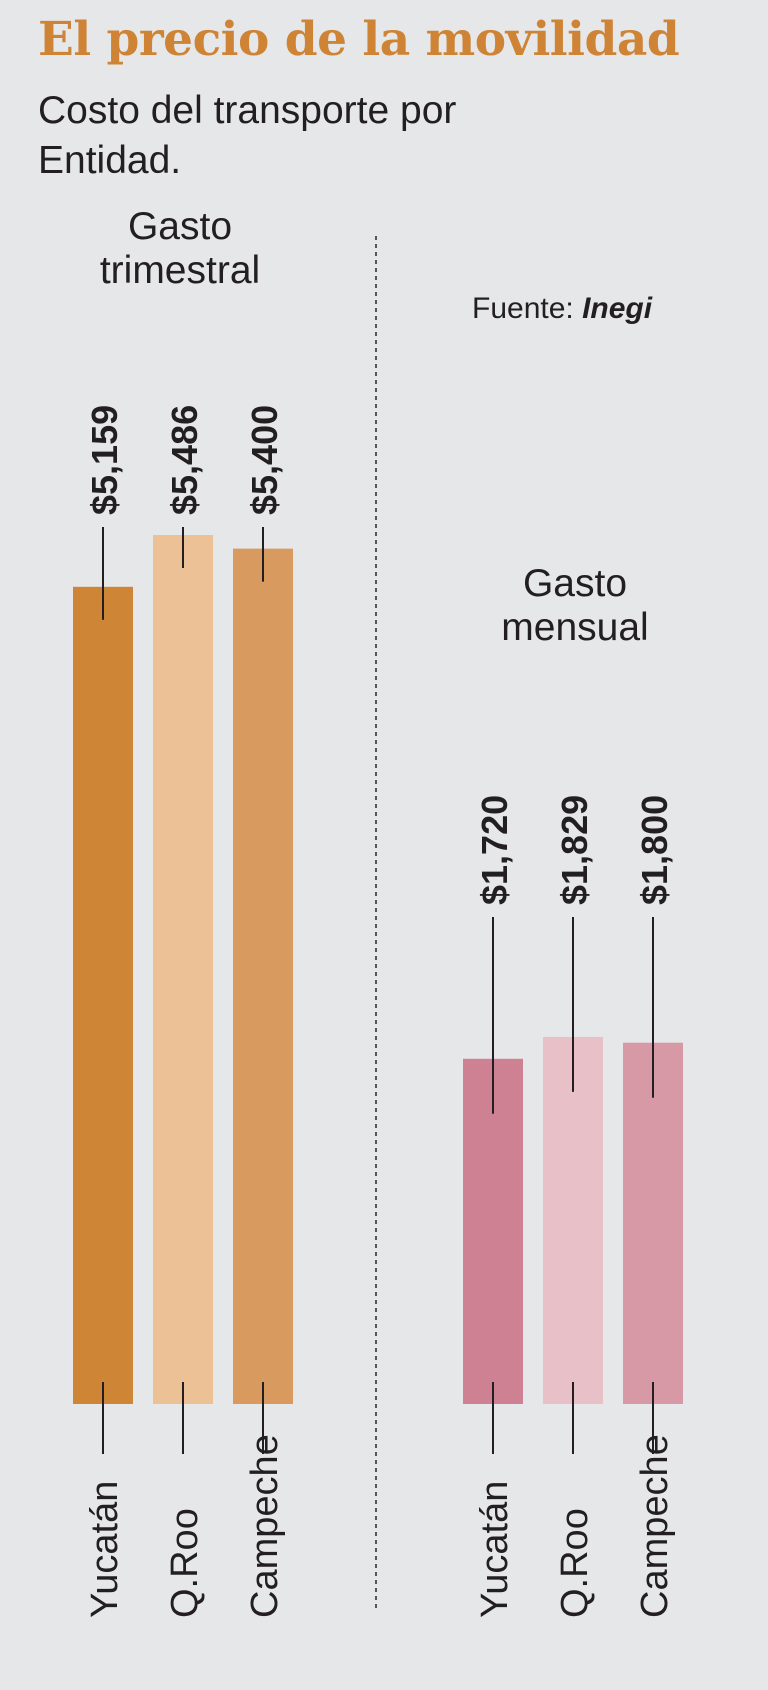 The width and height of the screenshot is (768, 1690). Describe the element at coordinates (104, 460) in the screenshot. I see `value-label-trimestral-yucatan: $5,159` at that location.